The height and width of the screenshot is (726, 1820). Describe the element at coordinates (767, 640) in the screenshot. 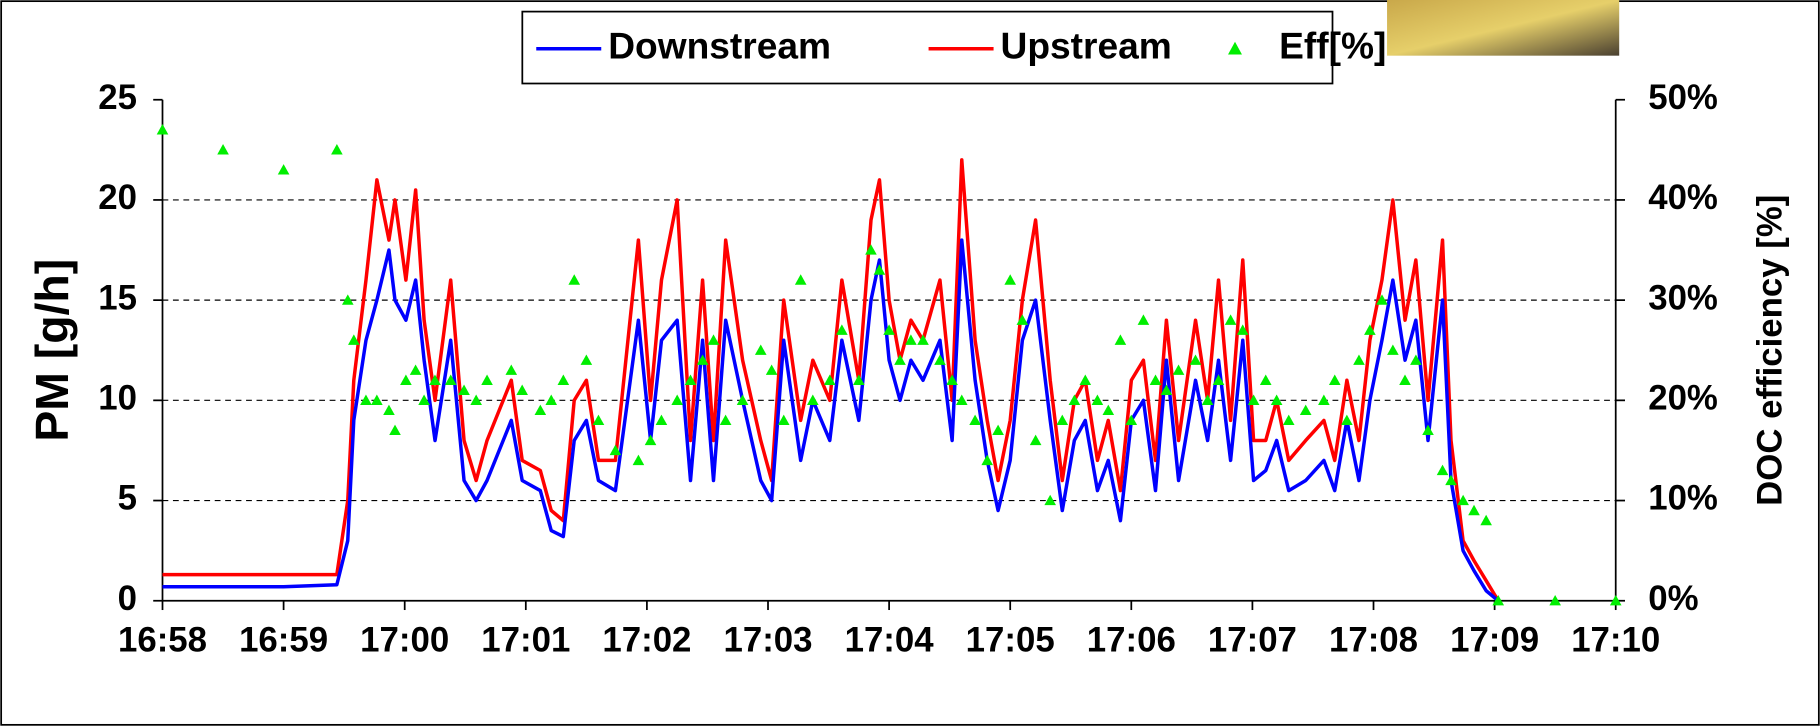

I see `x-tick-label: 17:03` at that location.